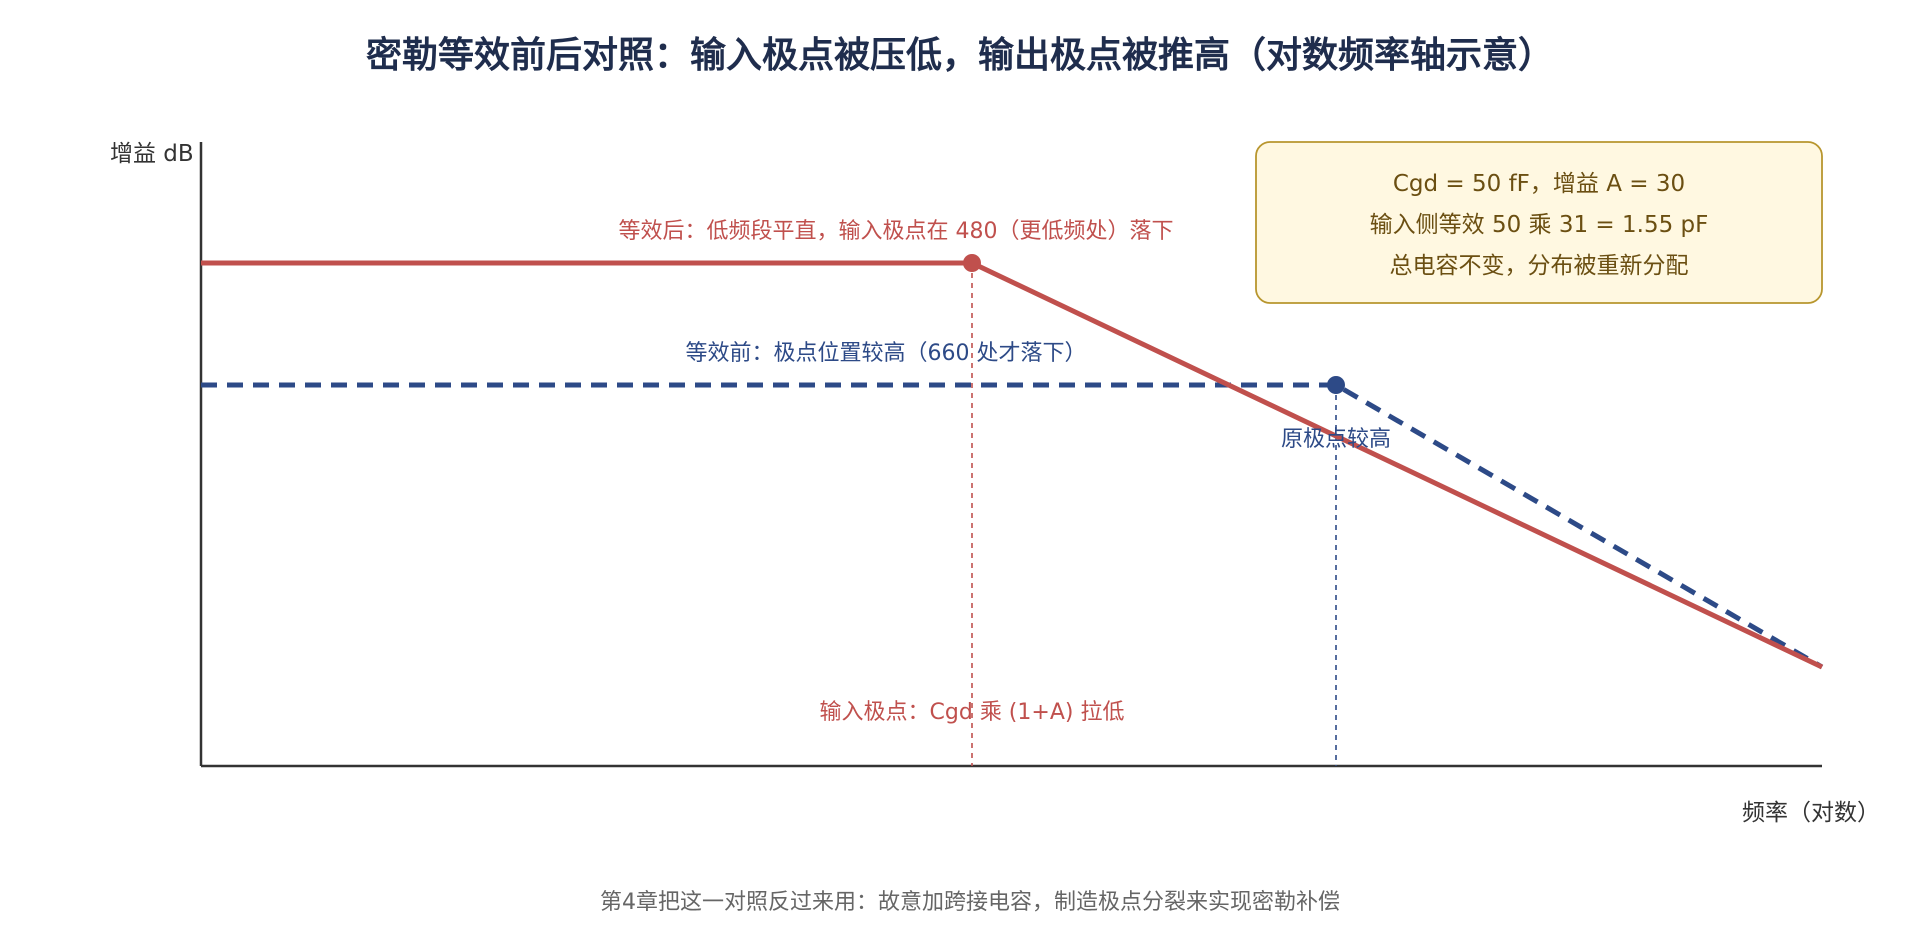 The height and width of the screenshot is (940, 1920). What do you see at coordinates (960, 55) in the screenshot?
I see `diagram-title: 密勒等效前后对照：输入极点被压低，输出极点被推高（对数频率轴示意）` at bounding box center [960, 55].